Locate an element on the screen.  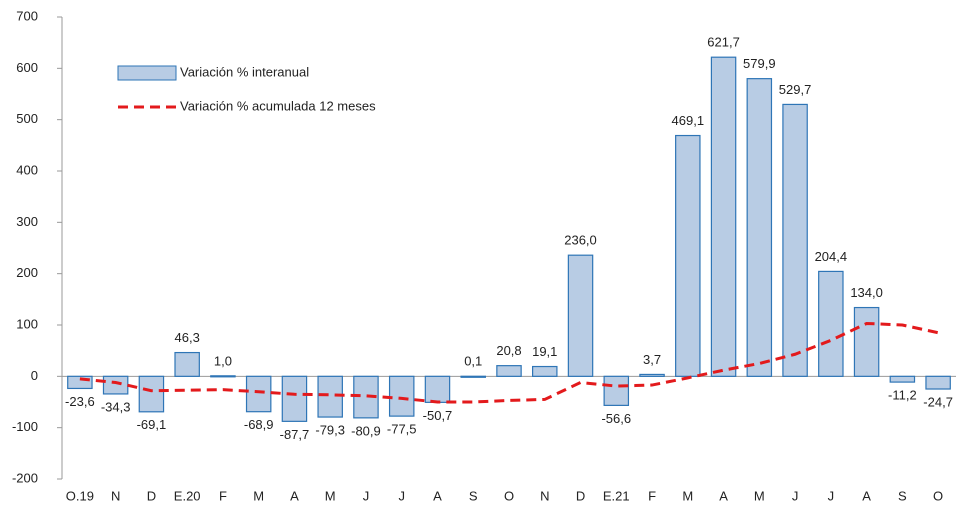
data-label: -50,7 is located at coordinates (438, 415).